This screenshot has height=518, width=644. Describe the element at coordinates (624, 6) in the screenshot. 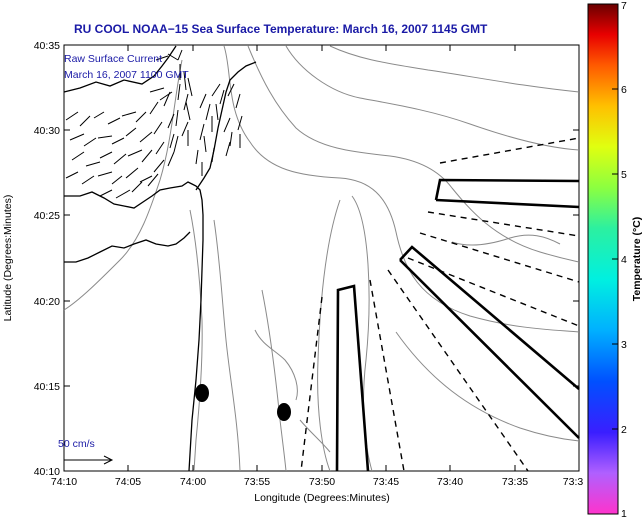

I see `colorbar-tick-label: 7` at that location.